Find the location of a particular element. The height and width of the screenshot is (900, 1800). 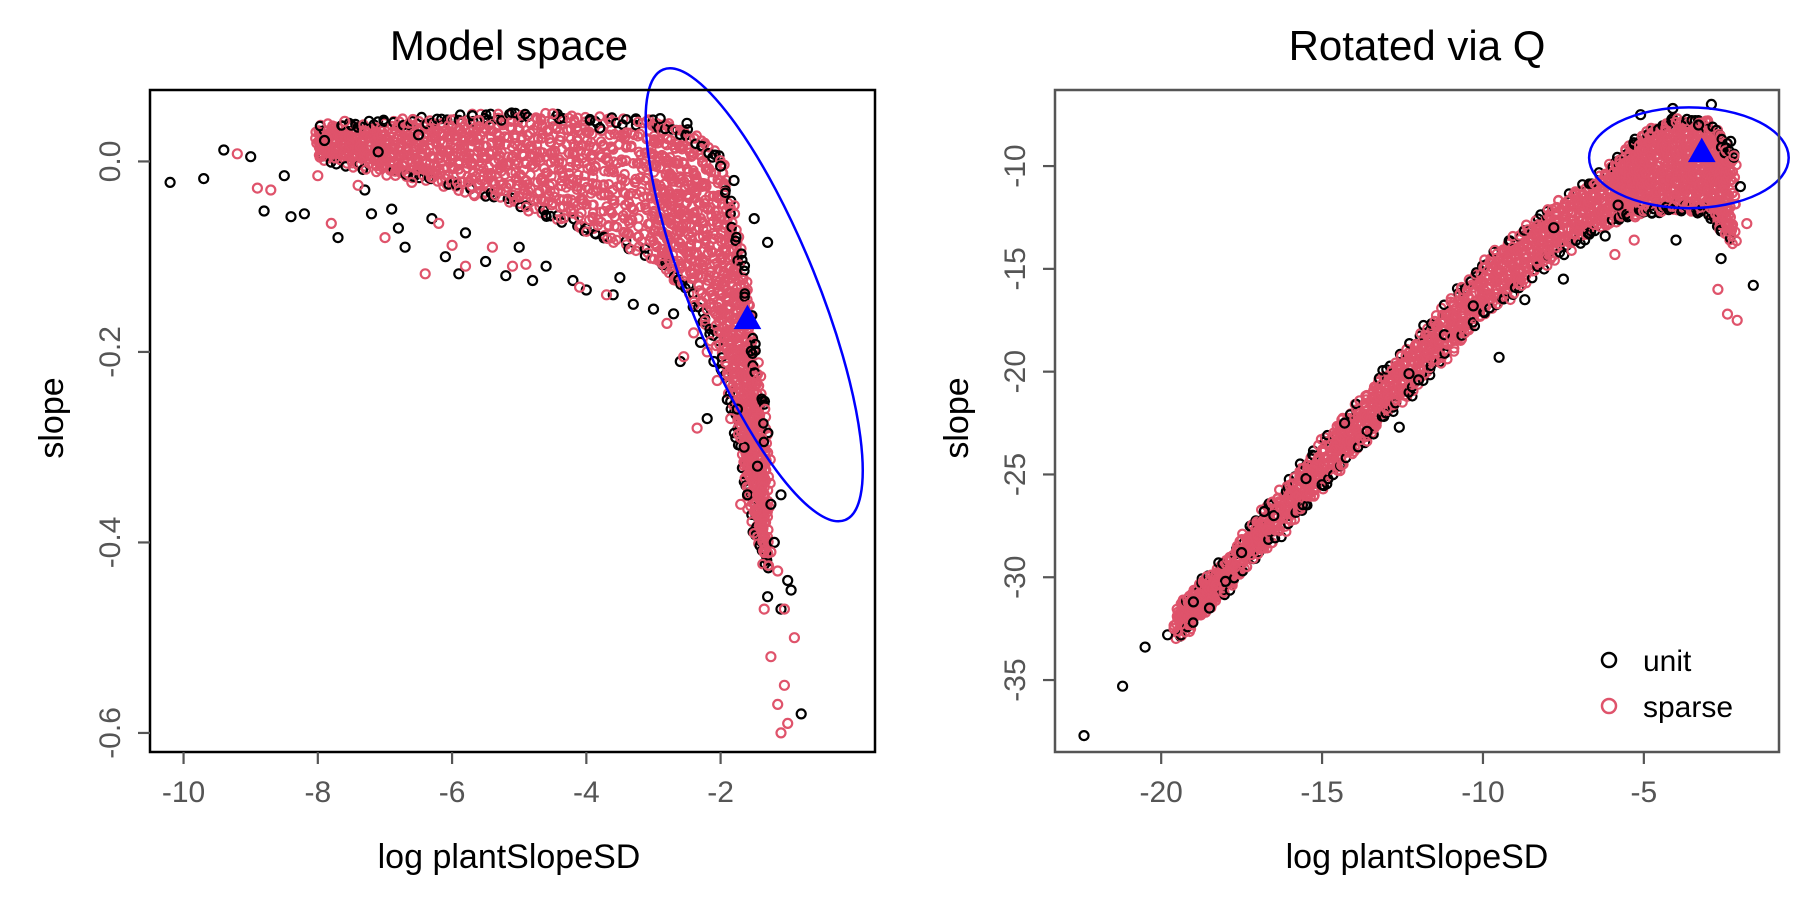

x-tick-label: -15 is located at coordinates (1321, 792).